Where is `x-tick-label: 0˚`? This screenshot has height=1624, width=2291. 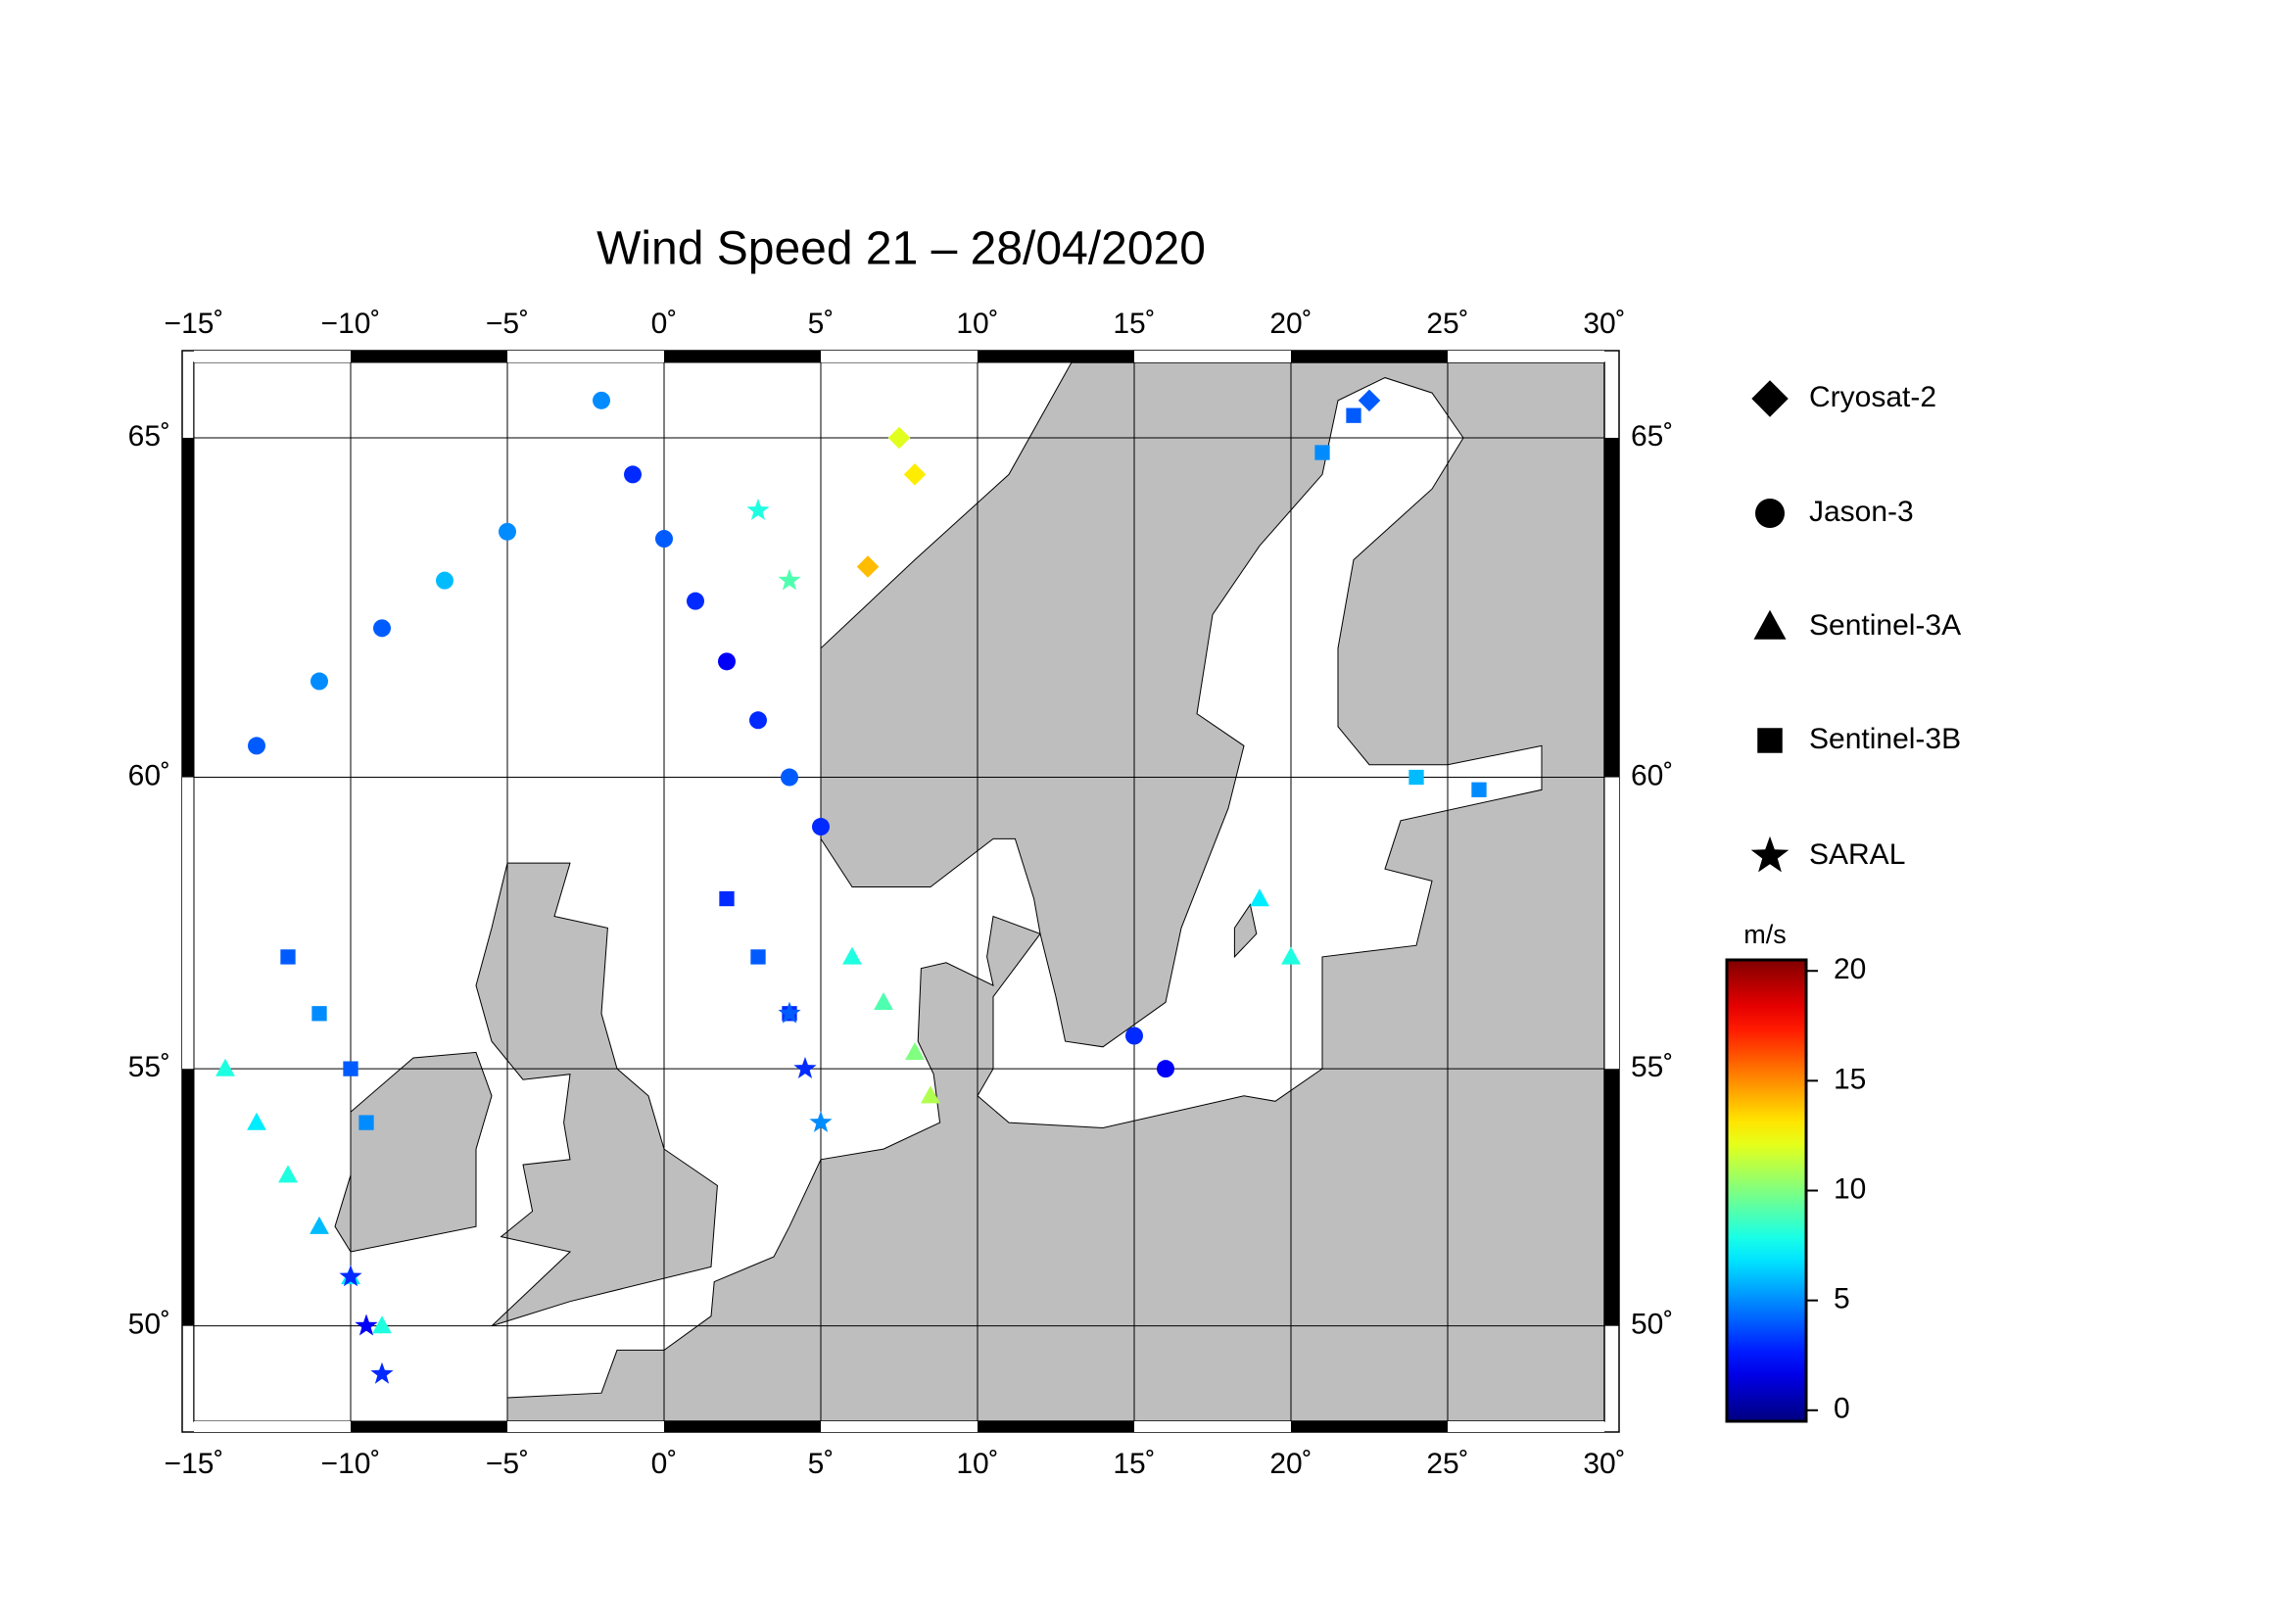 x-tick-label: 0˚ is located at coordinates (664, 324).